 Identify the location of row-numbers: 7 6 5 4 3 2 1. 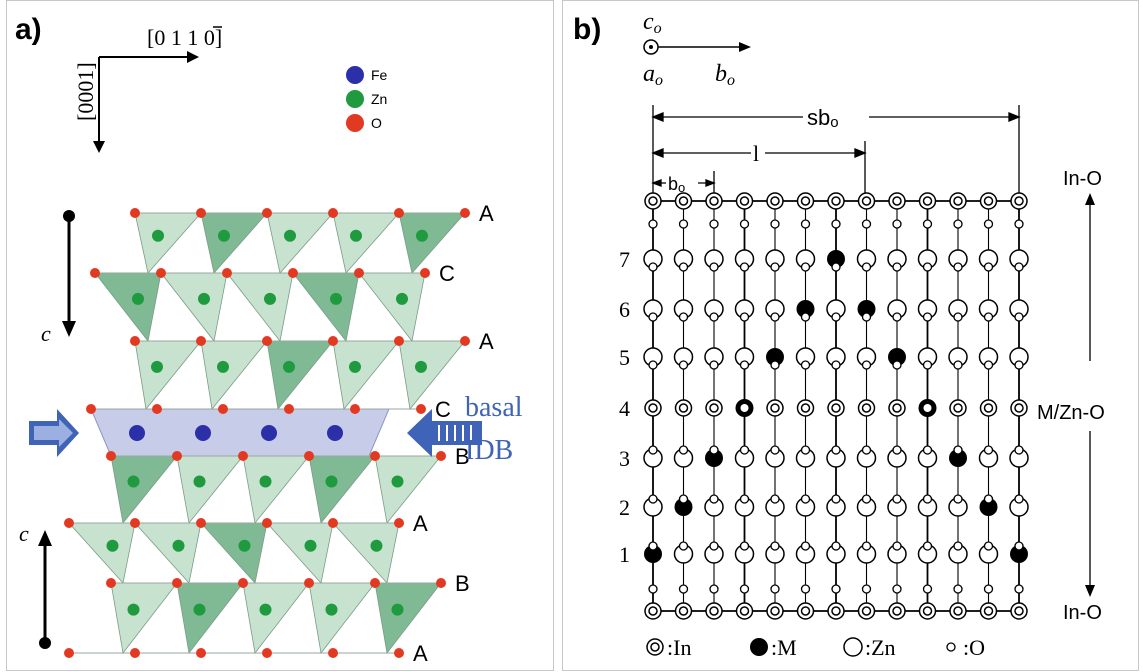
(624, 407).